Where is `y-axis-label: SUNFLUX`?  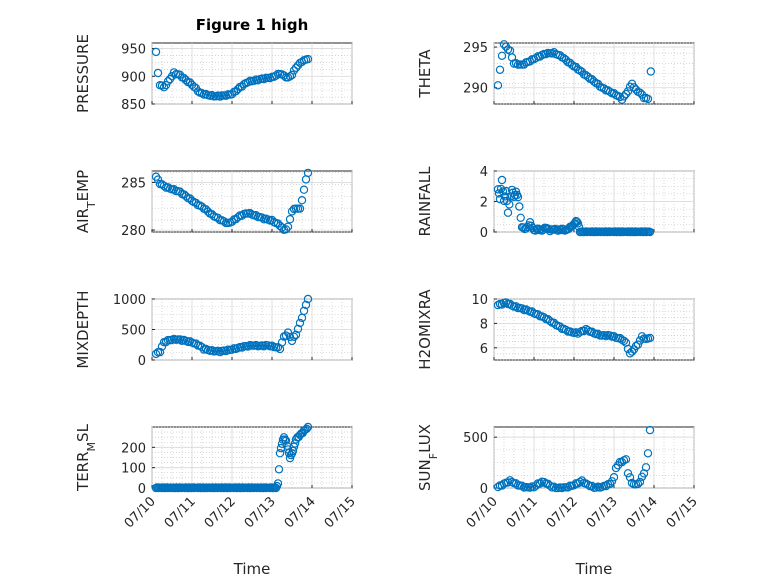 y-axis-label: SUNFLUX is located at coordinates (428, 457).